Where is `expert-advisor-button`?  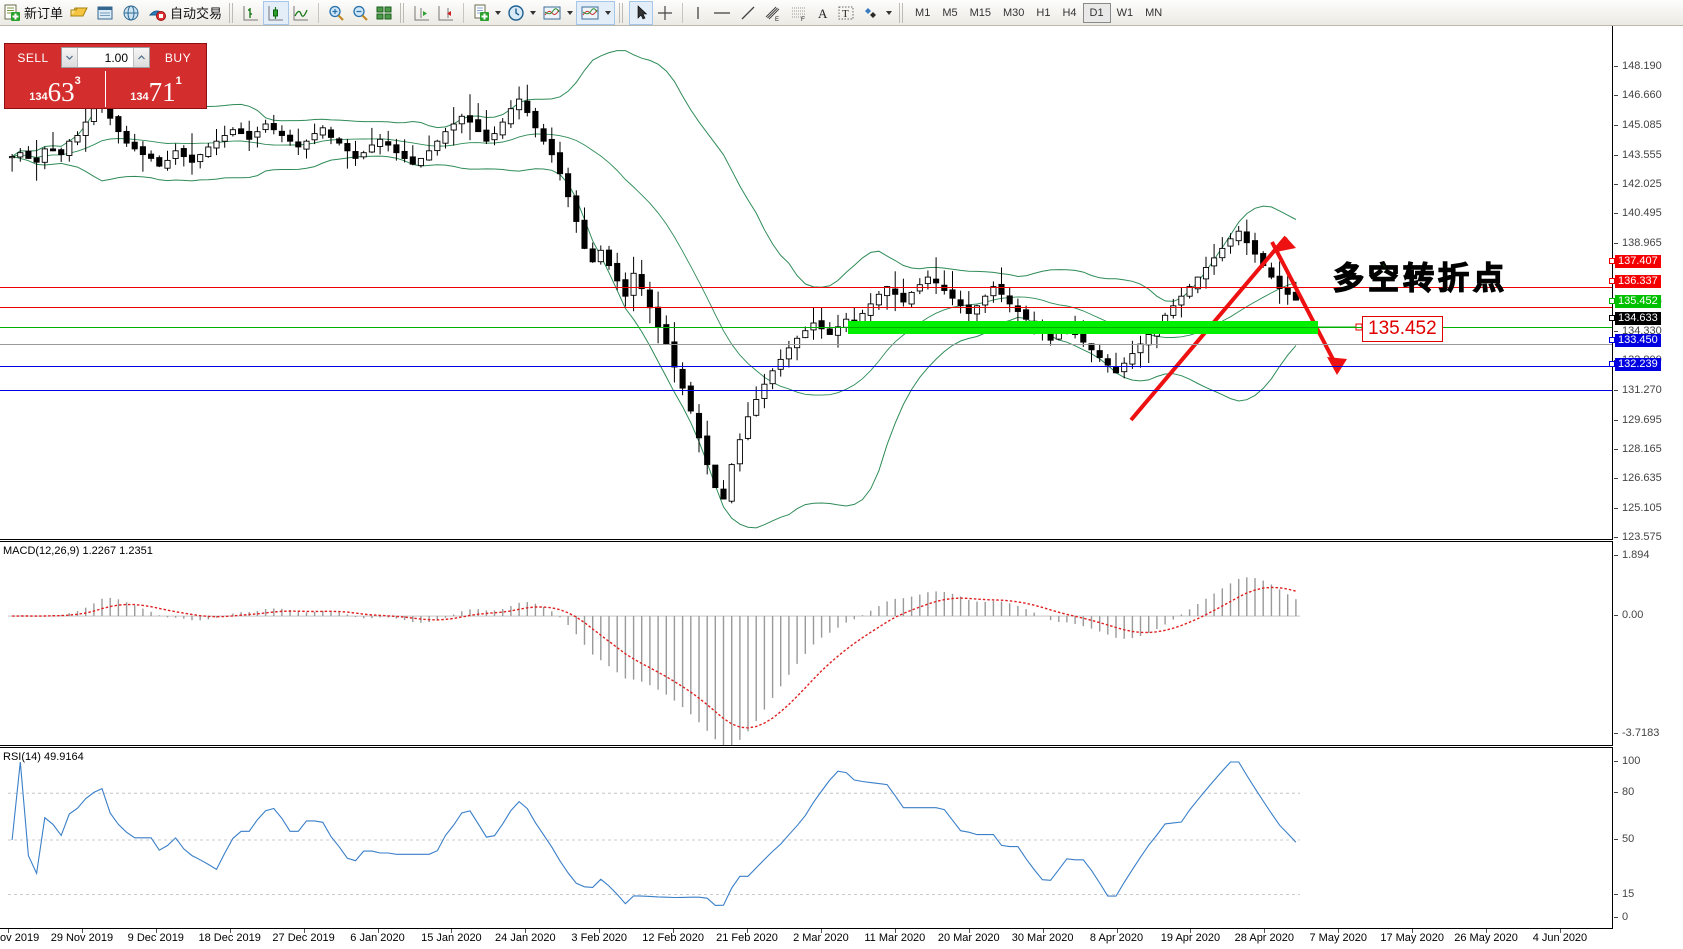 expert-advisor-button is located at coordinates (79, 13).